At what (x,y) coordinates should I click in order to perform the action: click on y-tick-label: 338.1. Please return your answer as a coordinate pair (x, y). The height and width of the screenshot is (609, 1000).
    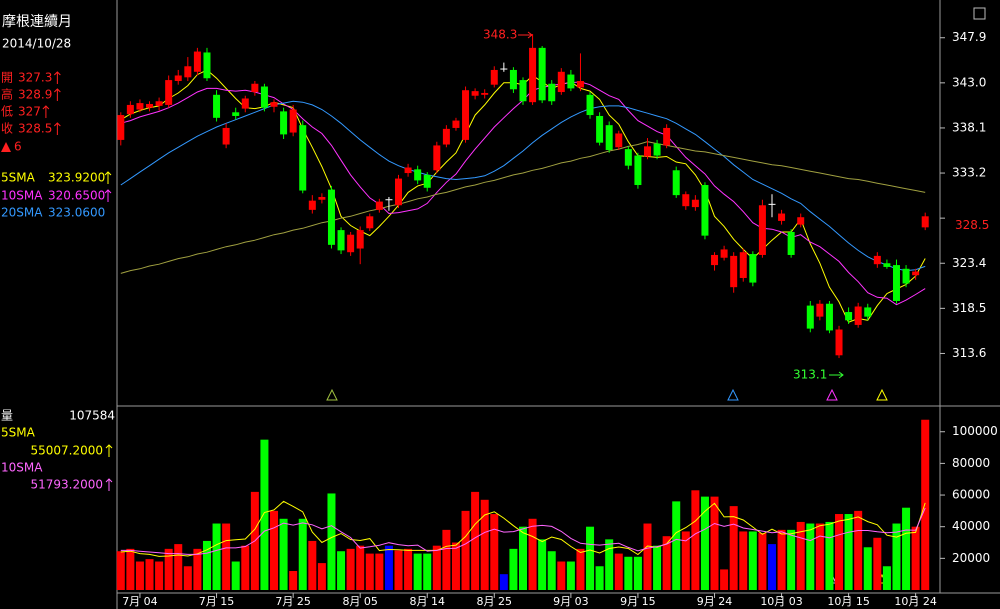
    Looking at the image, I should click on (969, 127).